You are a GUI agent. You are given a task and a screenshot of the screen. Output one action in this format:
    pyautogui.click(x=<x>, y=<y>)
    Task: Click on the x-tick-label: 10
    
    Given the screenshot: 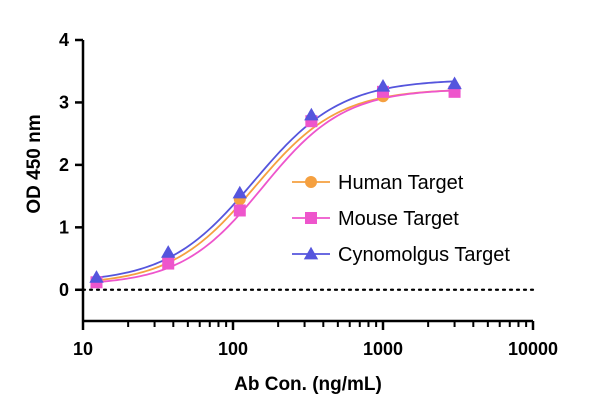 What is the action you would take?
    pyautogui.click(x=83, y=349)
    